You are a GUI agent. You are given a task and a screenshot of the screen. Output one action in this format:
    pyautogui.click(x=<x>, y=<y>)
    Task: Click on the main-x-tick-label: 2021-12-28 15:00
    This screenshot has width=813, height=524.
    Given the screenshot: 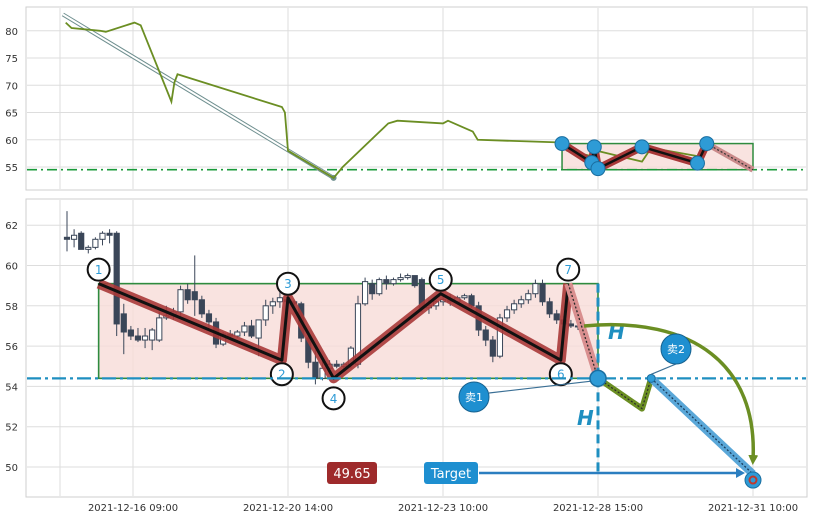 What is the action you would take?
    pyautogui.click(x=598, y=508)
    